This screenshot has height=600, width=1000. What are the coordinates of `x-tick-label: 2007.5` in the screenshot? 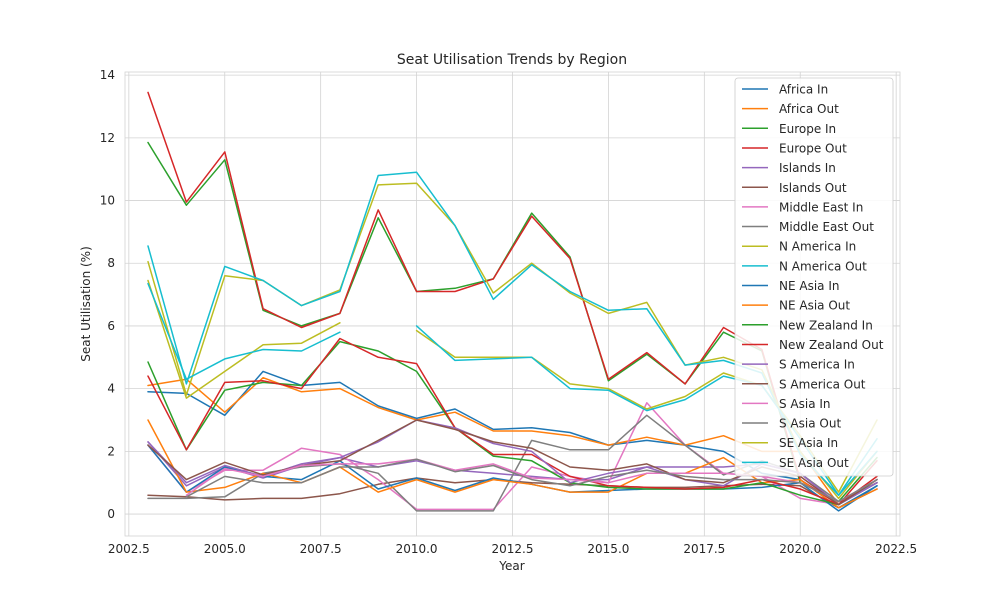 It's located at (321, 549).